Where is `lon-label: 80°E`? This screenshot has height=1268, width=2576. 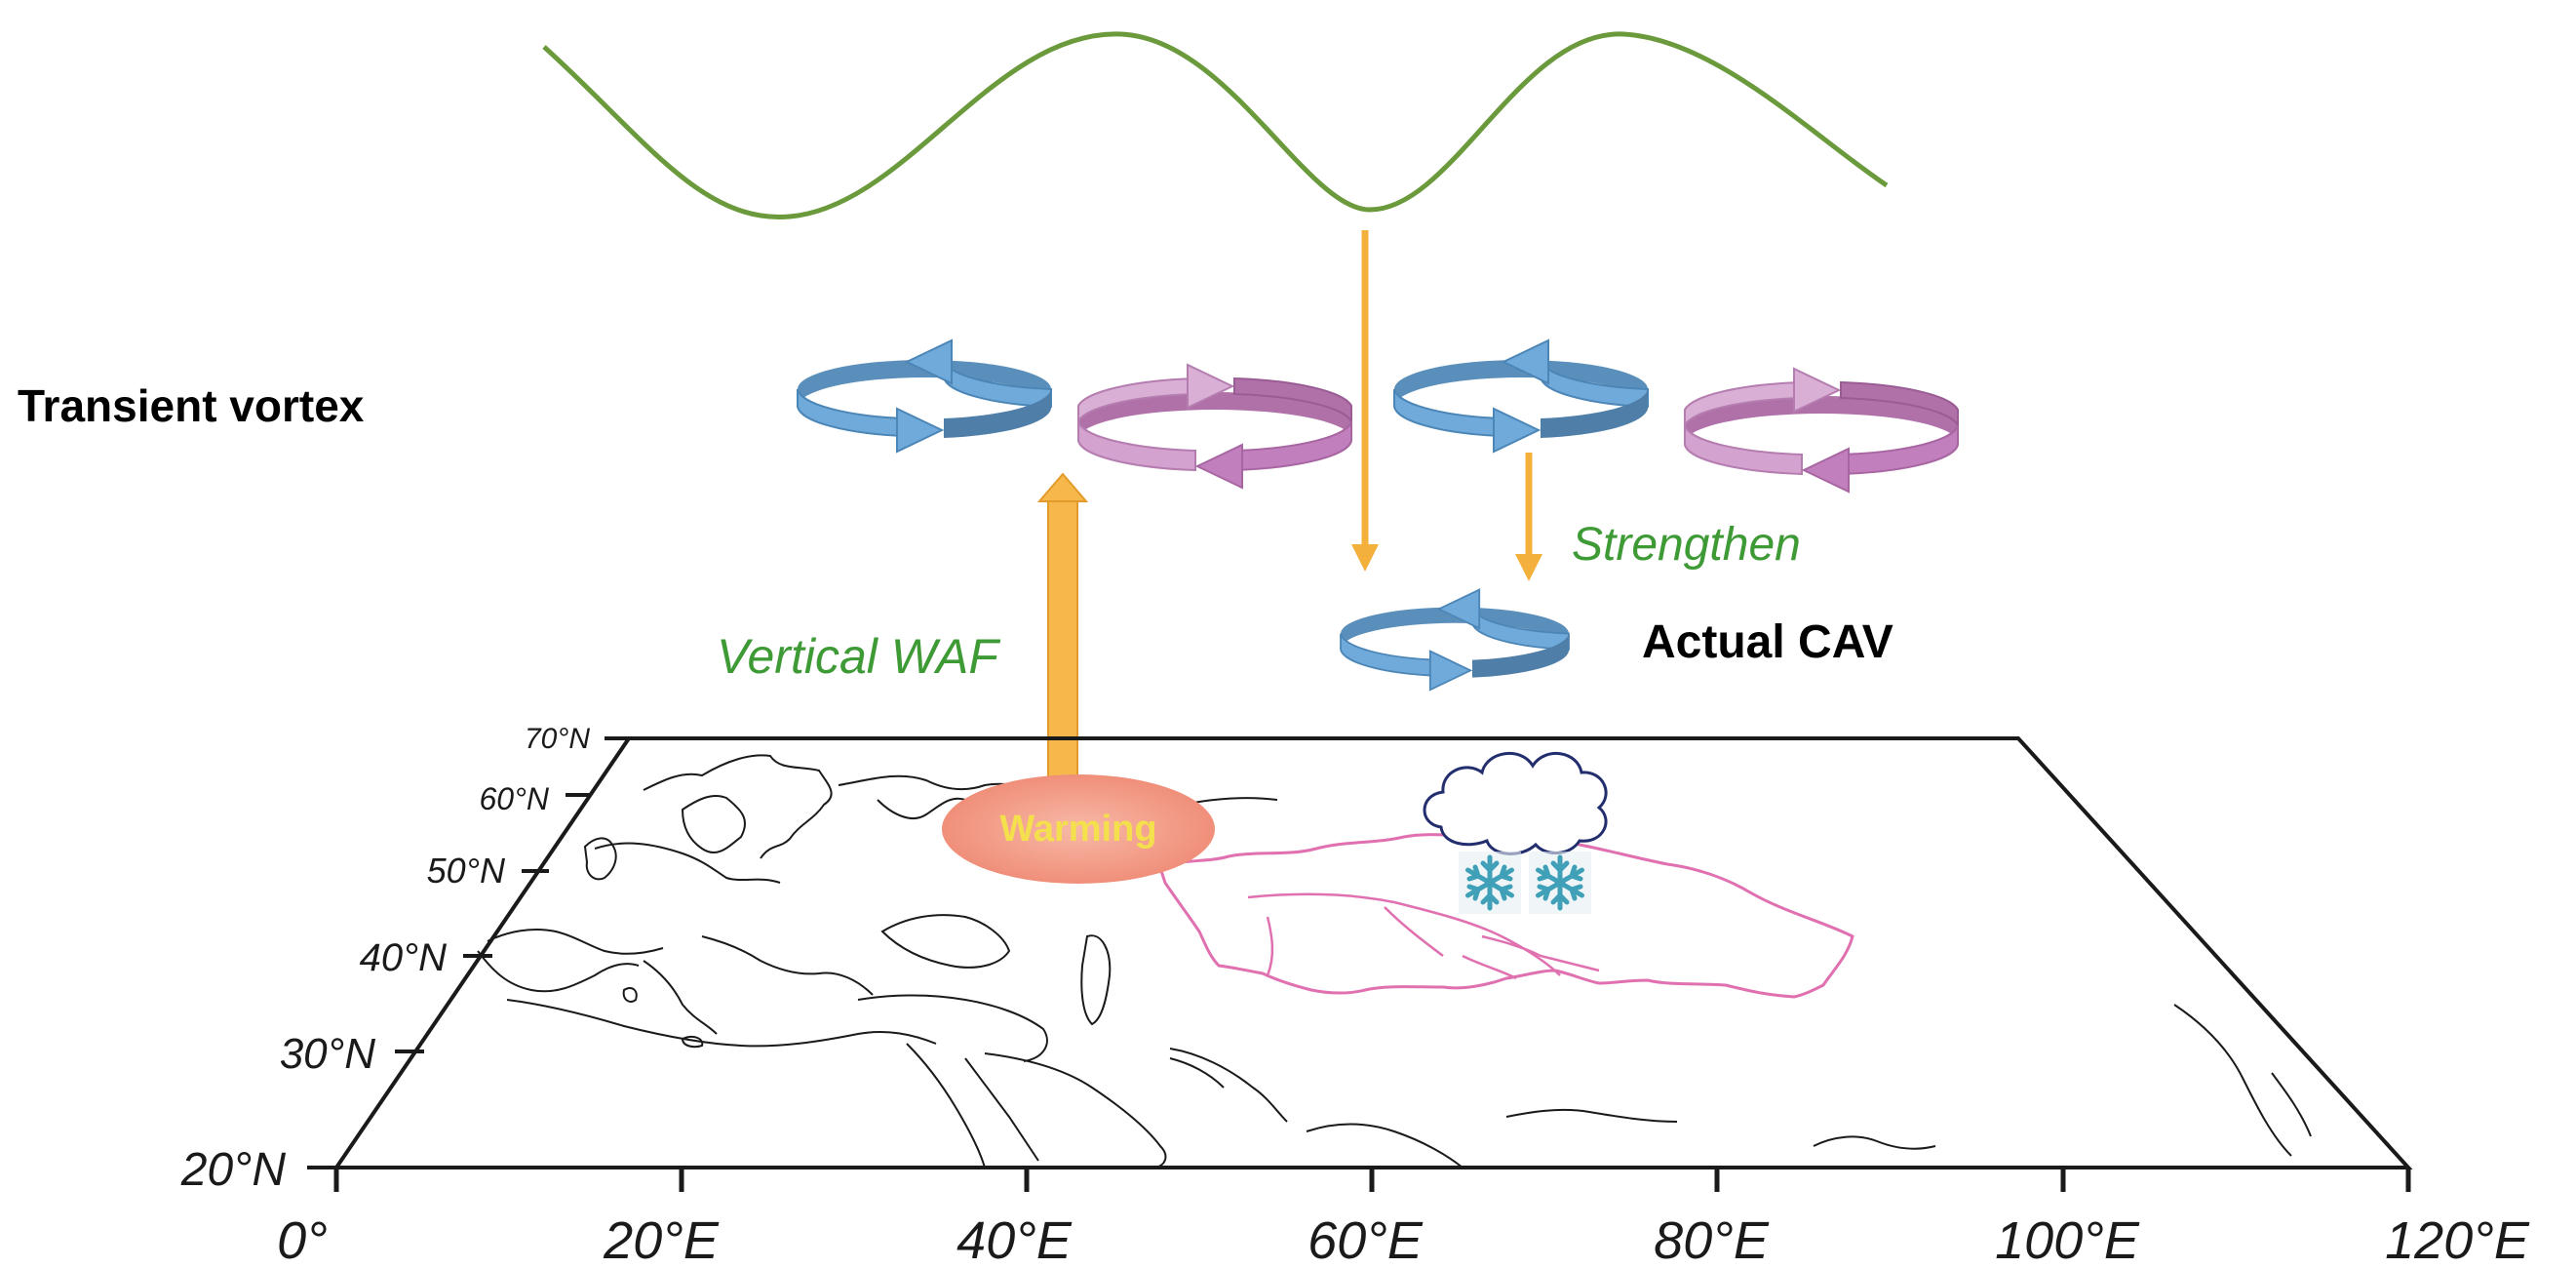 lon-label: 80°E is located at coordinates (1712, 1239).